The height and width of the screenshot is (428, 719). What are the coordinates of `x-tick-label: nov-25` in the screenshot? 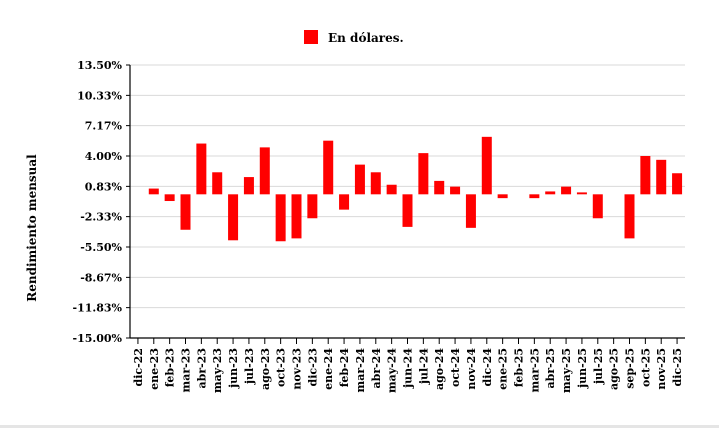 It's located at (661, 369).